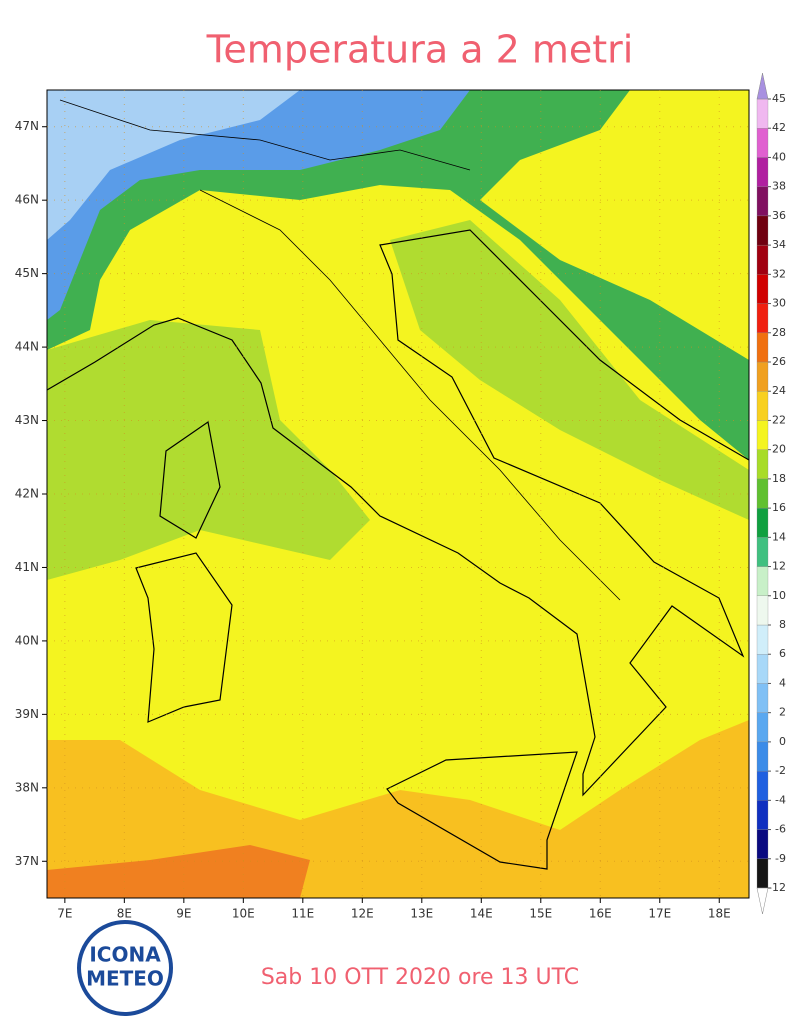  What do you see at coordinates (302, 914) in the screenshot?
I see `x-tick-label: 11E` at bounding box center [302, 914].